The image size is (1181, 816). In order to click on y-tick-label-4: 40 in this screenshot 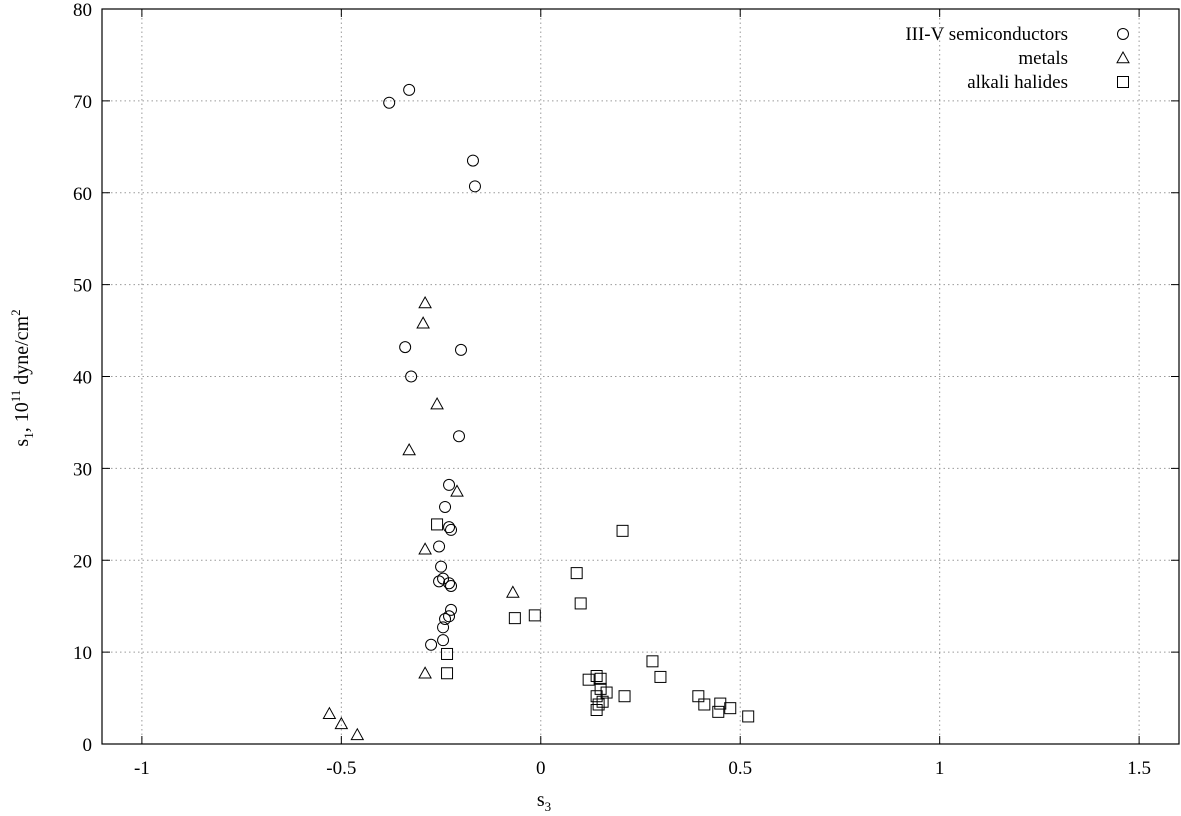, I will do `click(82, 378)`.